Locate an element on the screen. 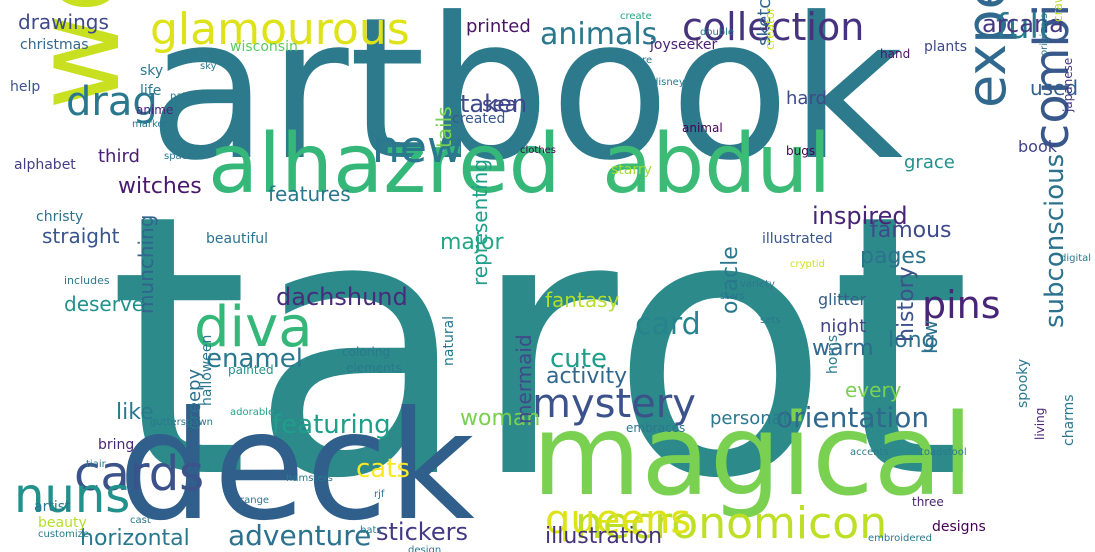 The image size is (1095, 552). cloud-word: clothes is located at coordinates (538, 150).